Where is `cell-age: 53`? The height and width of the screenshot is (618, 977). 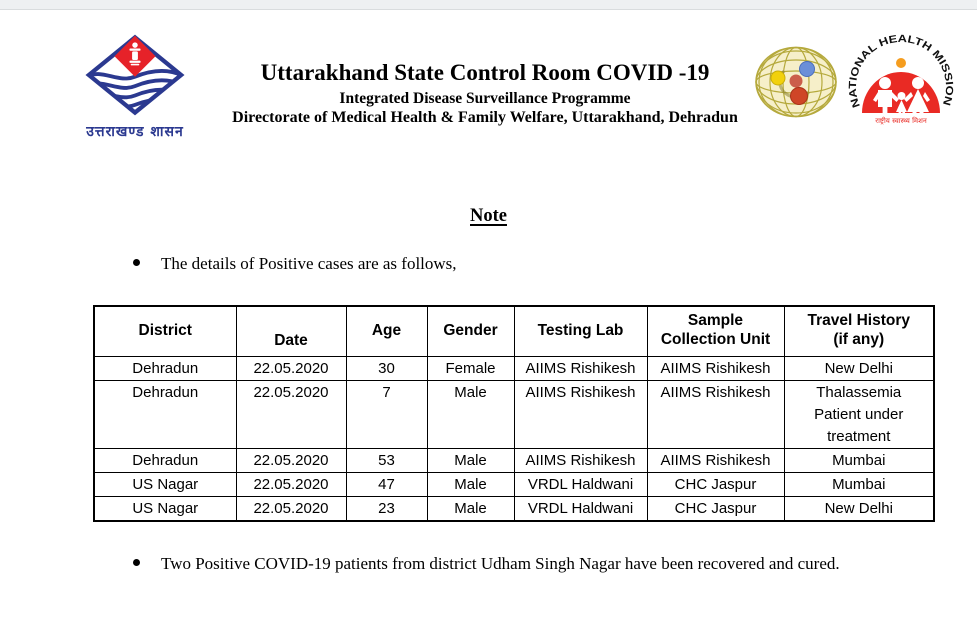
cell-age: 53 is located at coordinates (386, 460).